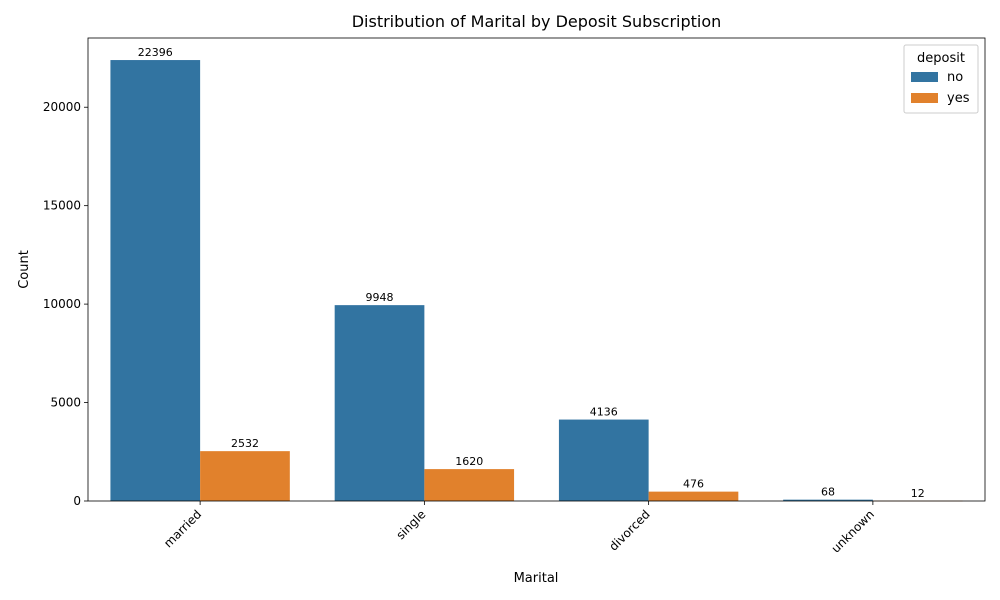 Image resolution: width=1000 pixels, height=600 pixels. What do you see at coordinates (380, 297) in the screenshot?
I see `value-label-no-single: 9948` at bounding box center [380, 297].